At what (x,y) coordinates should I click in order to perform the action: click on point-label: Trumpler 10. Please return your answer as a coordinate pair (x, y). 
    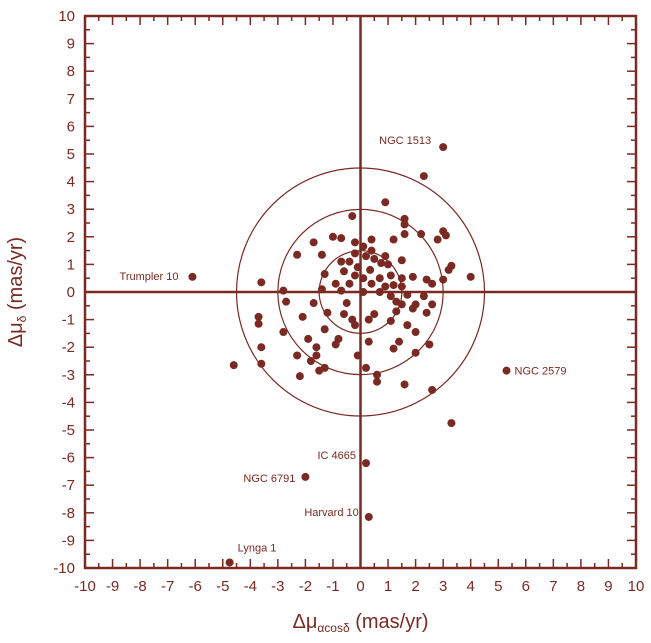
    Looking at the image, I should click on (149, 277).